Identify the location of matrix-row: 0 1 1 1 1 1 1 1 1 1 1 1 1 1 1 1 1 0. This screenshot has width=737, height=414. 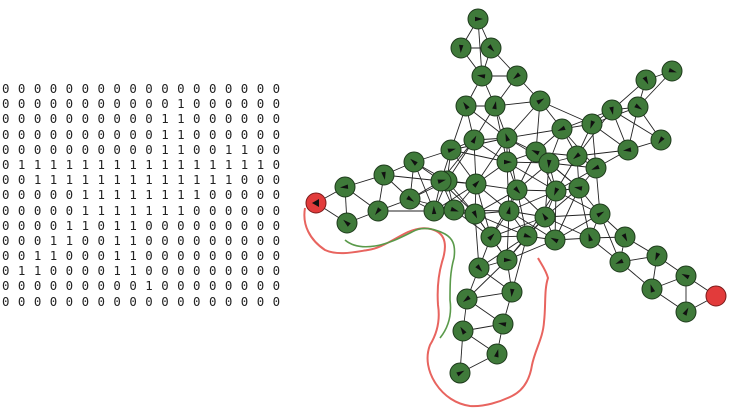
(141, 164).